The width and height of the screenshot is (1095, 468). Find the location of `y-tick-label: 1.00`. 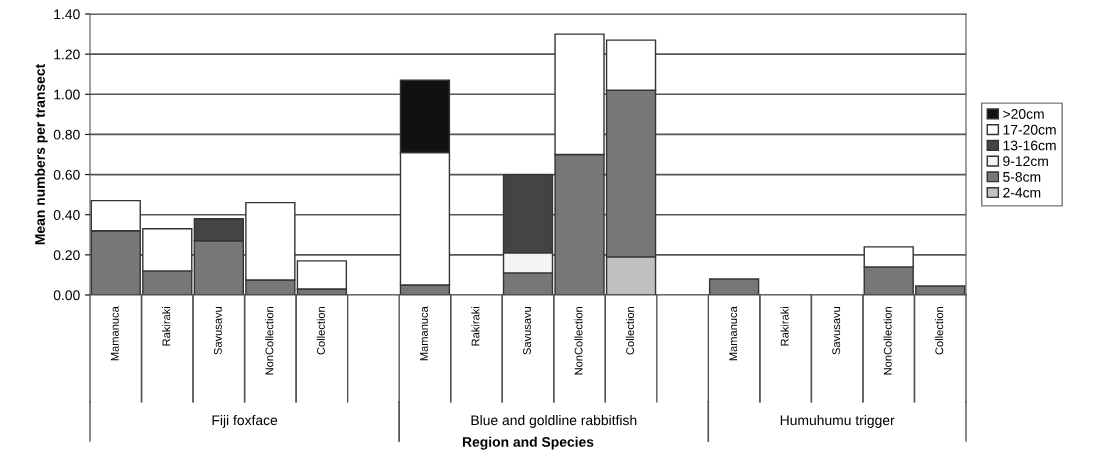

y-tick-label: 1.00 is located at coordinates (67, 94).